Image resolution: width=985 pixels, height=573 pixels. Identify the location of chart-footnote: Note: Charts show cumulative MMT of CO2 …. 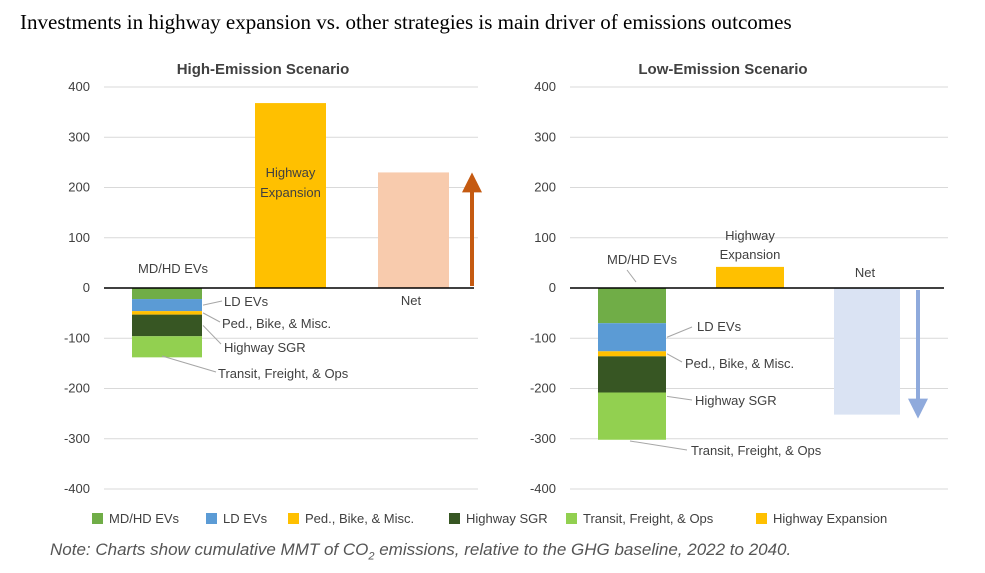
(500, 551).